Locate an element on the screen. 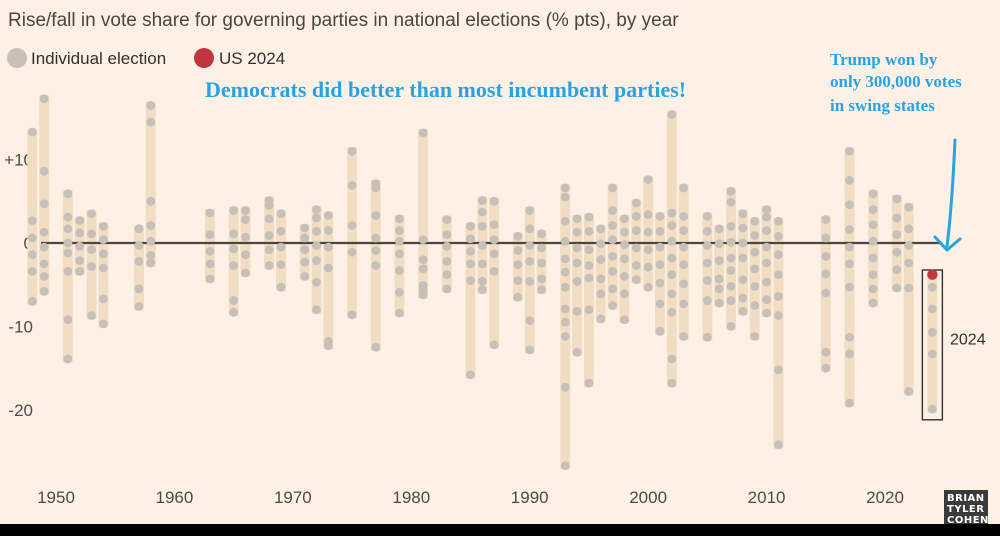  y-tick-label: -20 is located at coordinates (20, 410).